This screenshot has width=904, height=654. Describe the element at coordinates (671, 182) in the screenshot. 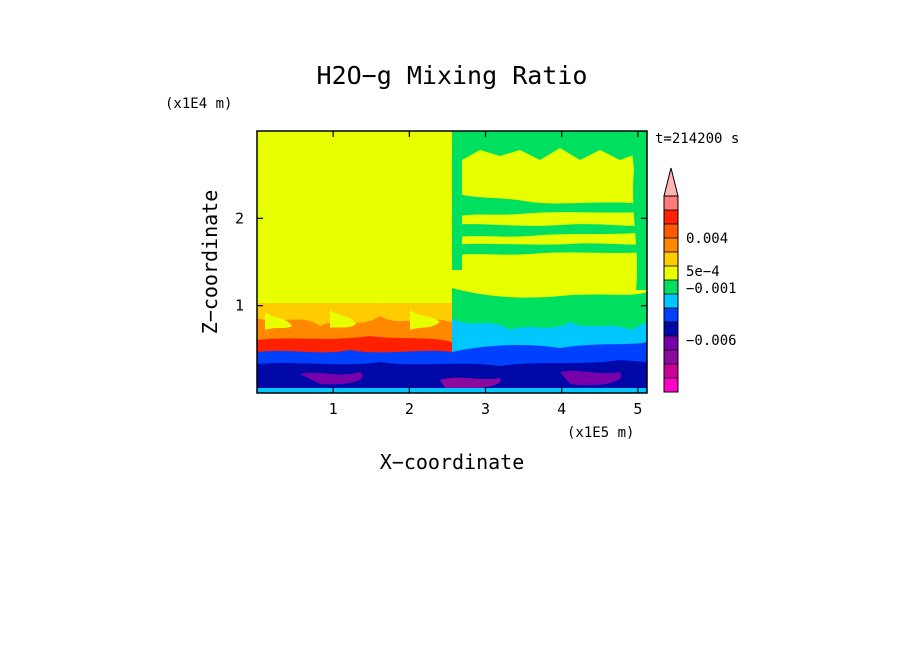

I see `colorbar-extend-arrow` at that location.